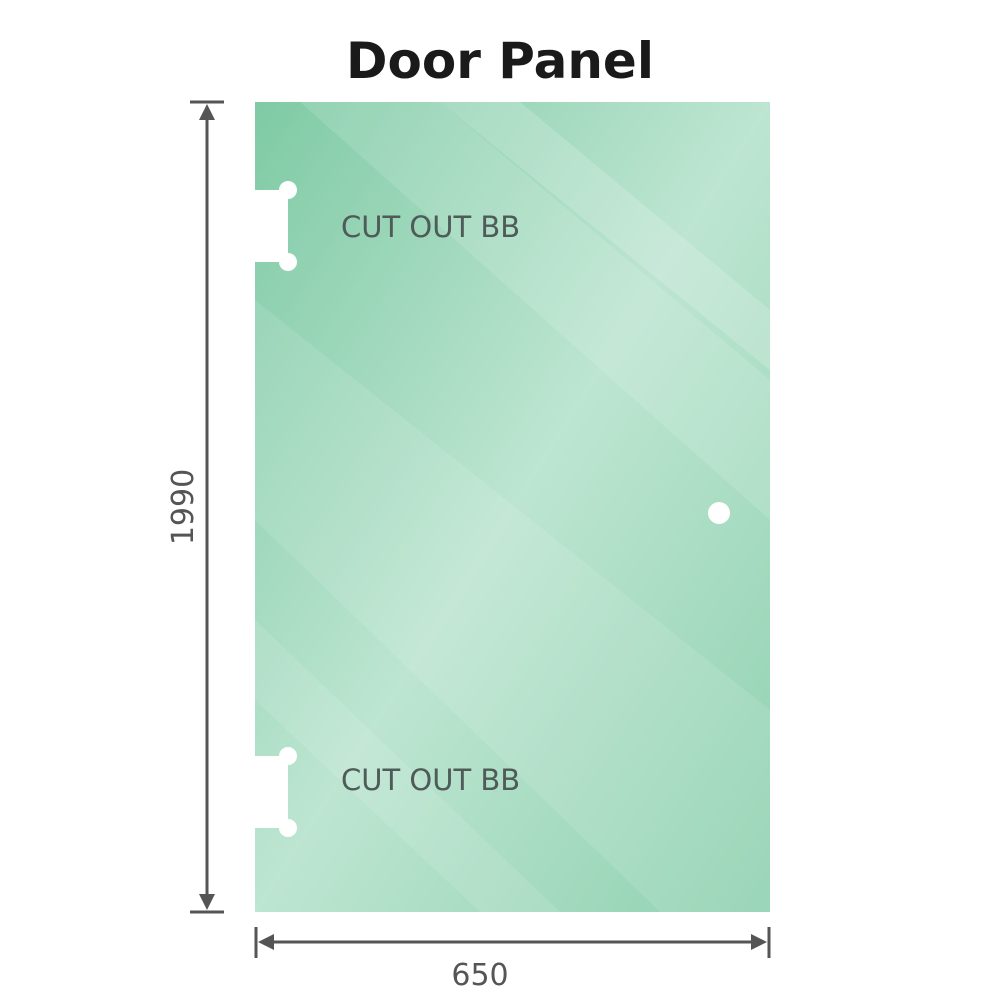 The height and width of the screenshot is (1000, 1000). I want to click on height-label: 1990, so click(183, 507).